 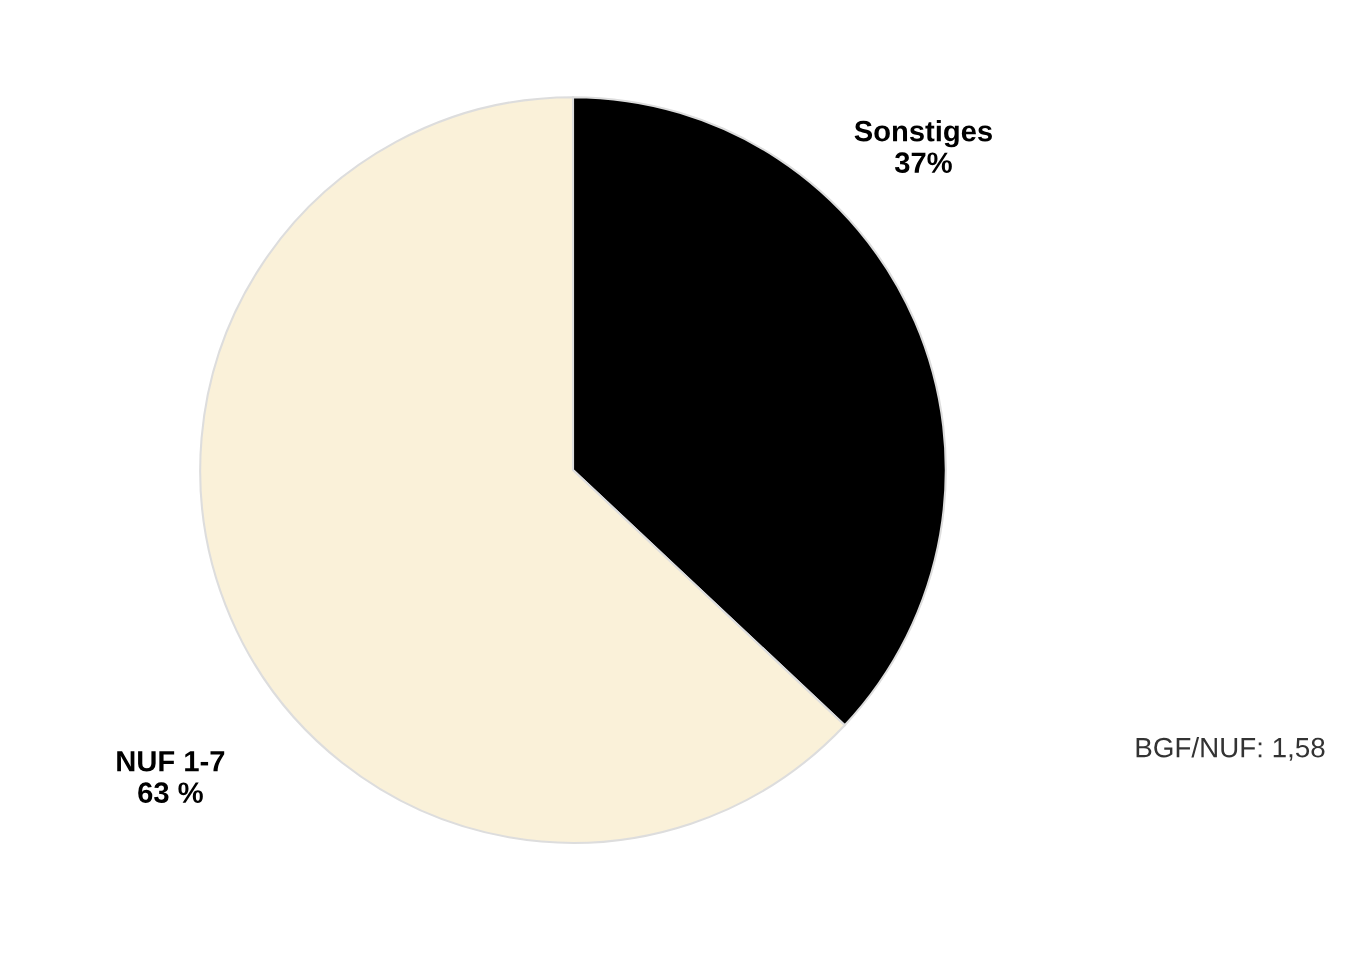 What do you see at coordinates (923, 134) in the screenshot?
I see `slice-label: Sonstiges` at bounding box center [923, 134].